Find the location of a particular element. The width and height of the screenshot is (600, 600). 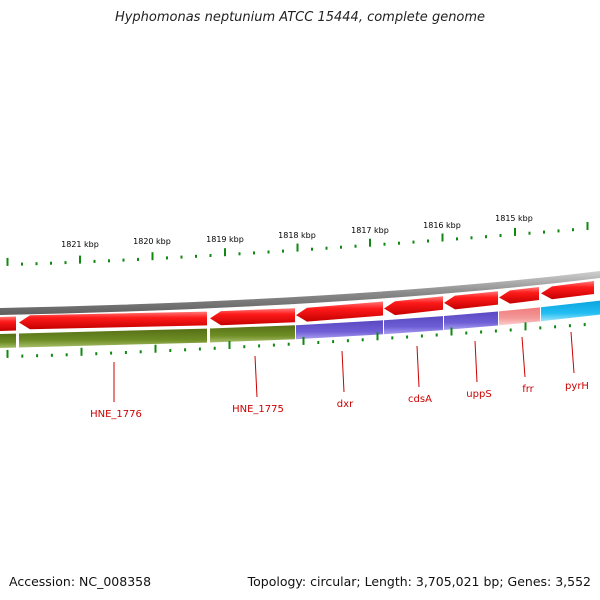

gene-label-hne-1775: HNE_1775 is located at coordinates (258, 409).